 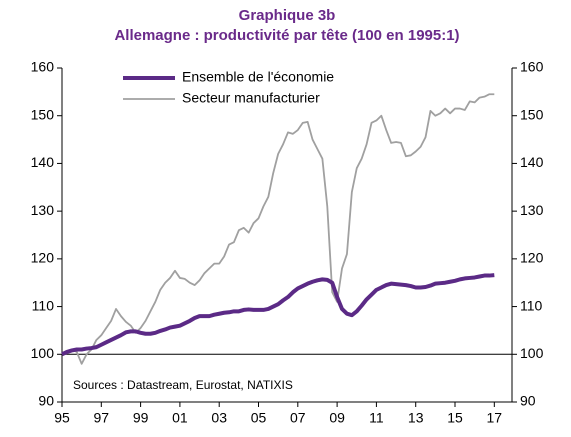 I want to click on y2-tick-label: 100, so click(x=532, y=353).